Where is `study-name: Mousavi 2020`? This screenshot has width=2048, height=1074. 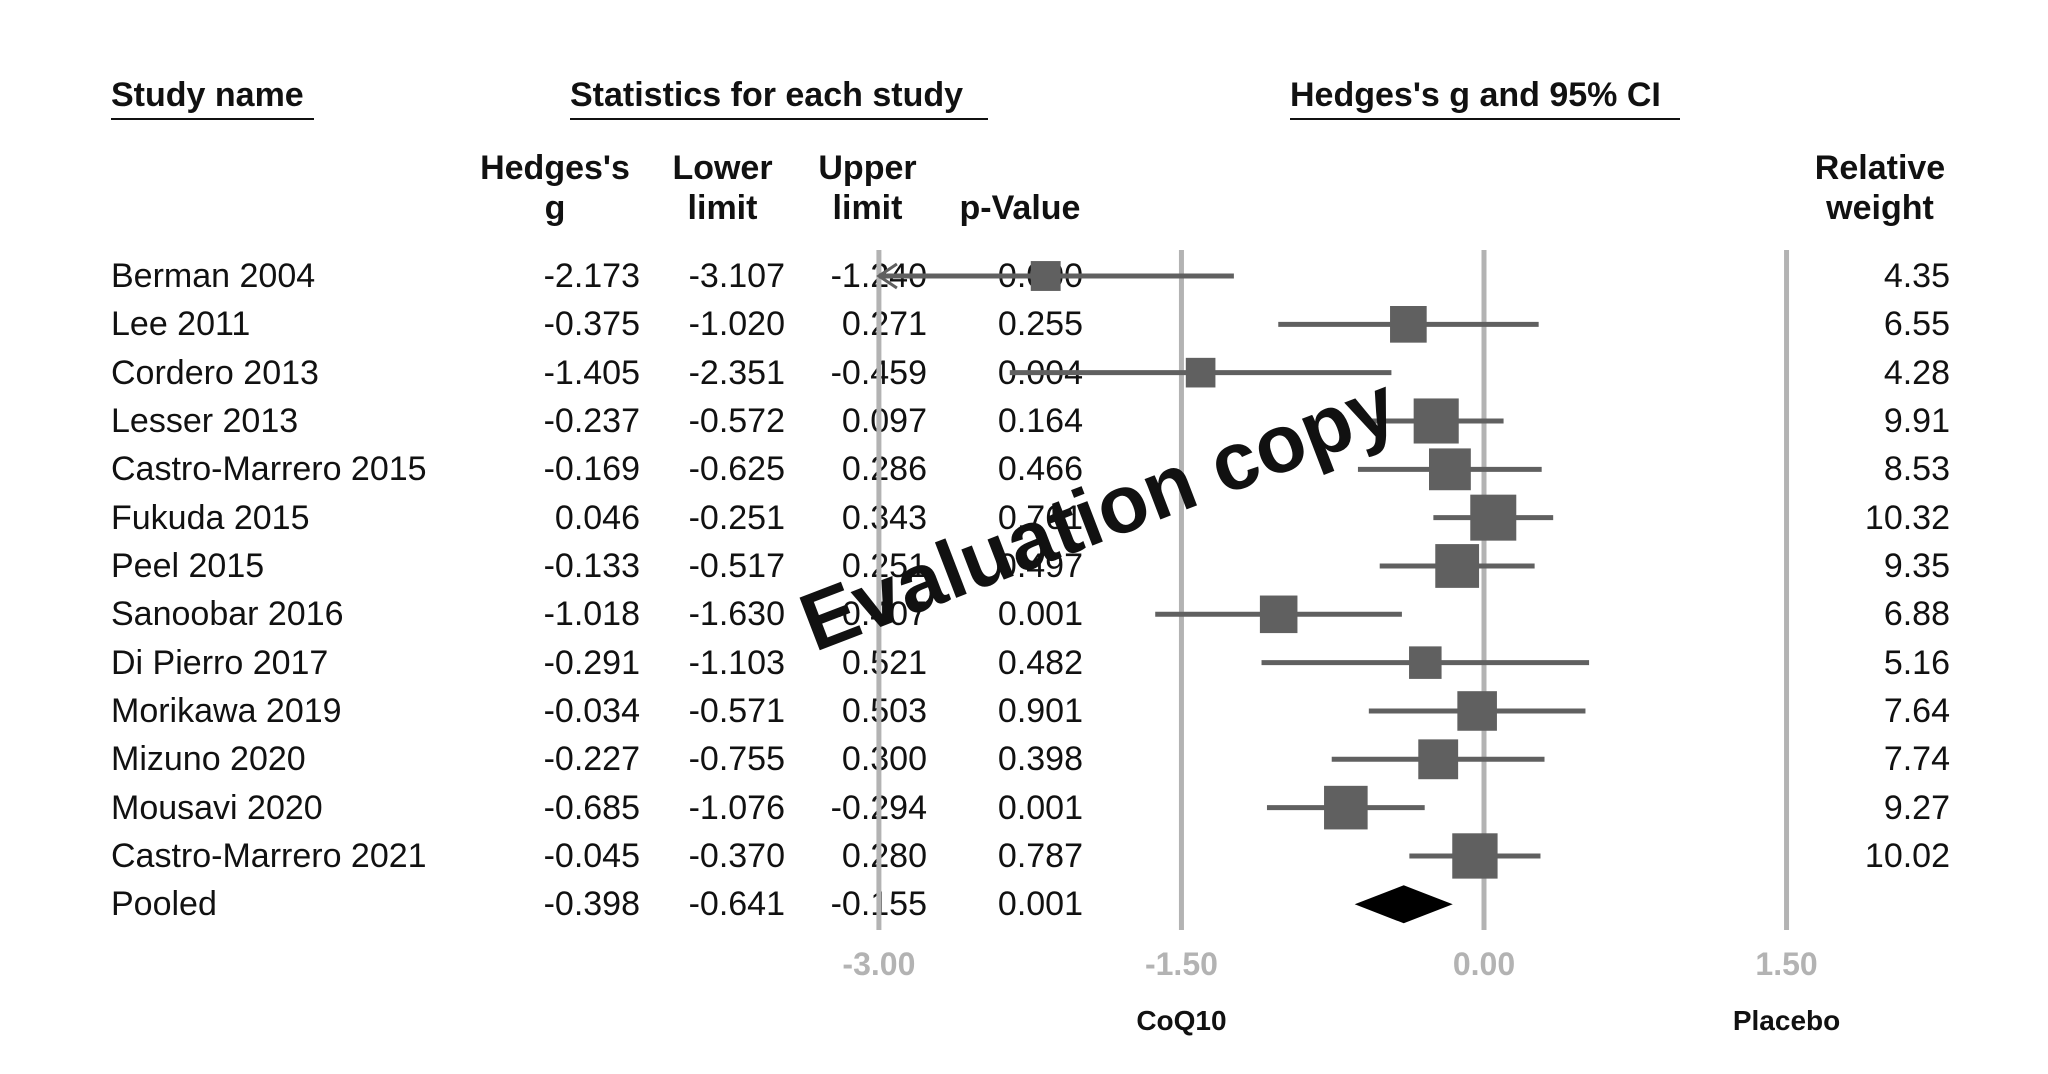 study-name: Mousavi 2020 is located at coordinates (217, 807).